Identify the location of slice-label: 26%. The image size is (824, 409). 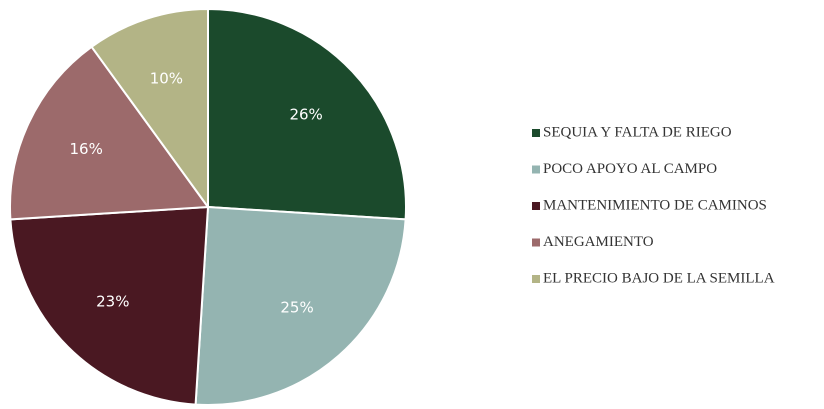
(305, 114).